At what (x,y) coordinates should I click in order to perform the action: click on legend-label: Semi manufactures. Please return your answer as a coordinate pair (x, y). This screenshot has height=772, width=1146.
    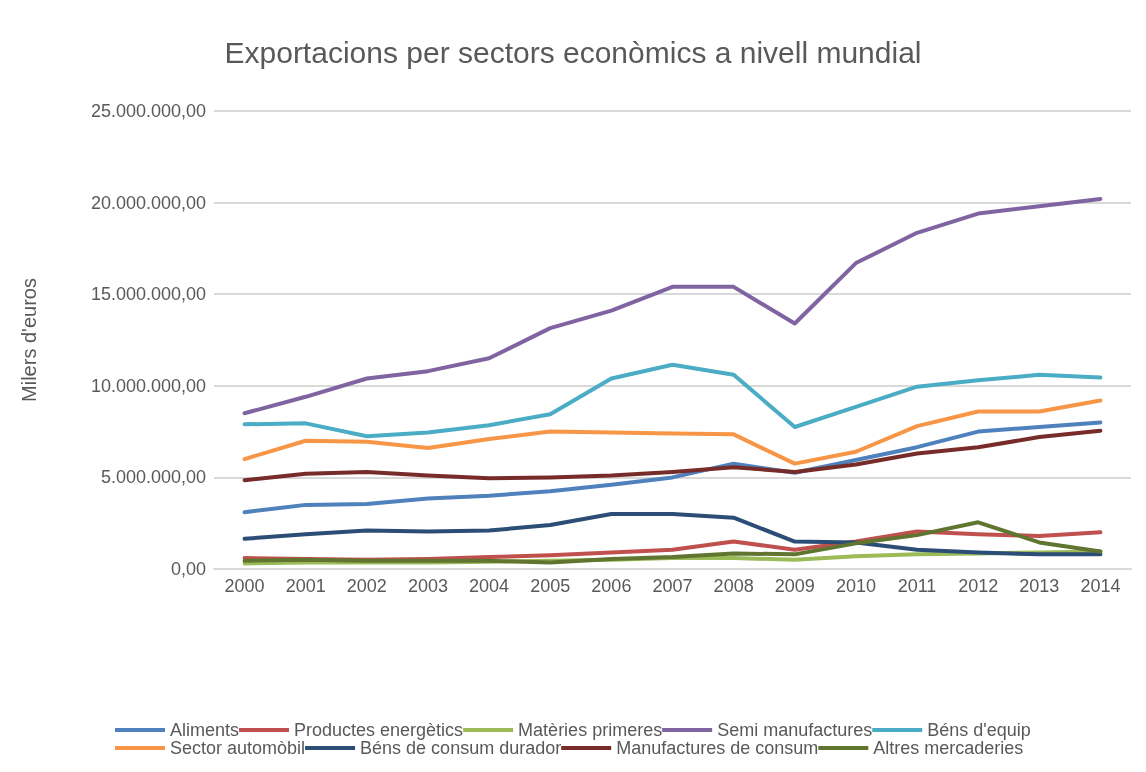
    Looking at the image, I should click on (795, 730).